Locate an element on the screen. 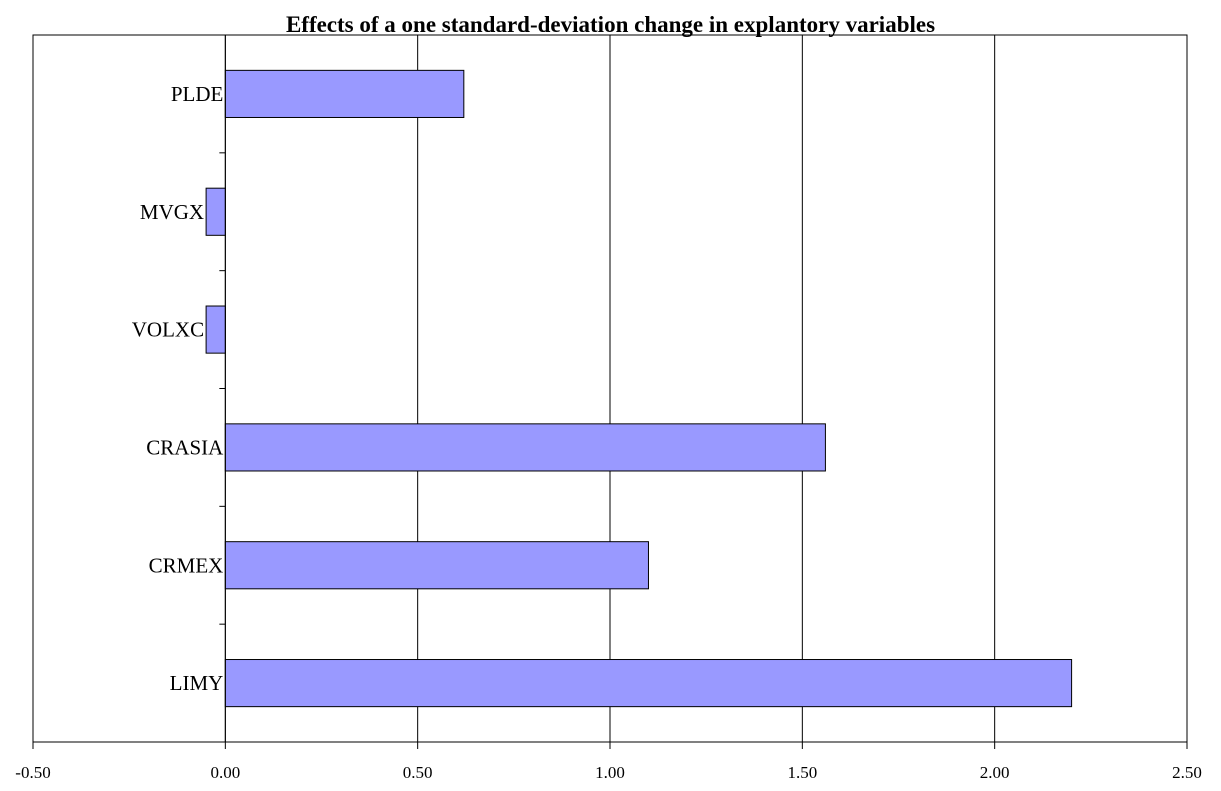 Image resolution: width=1221 pixels, height=791 pixels. bar-crasia is located at coordinates (525, 447).